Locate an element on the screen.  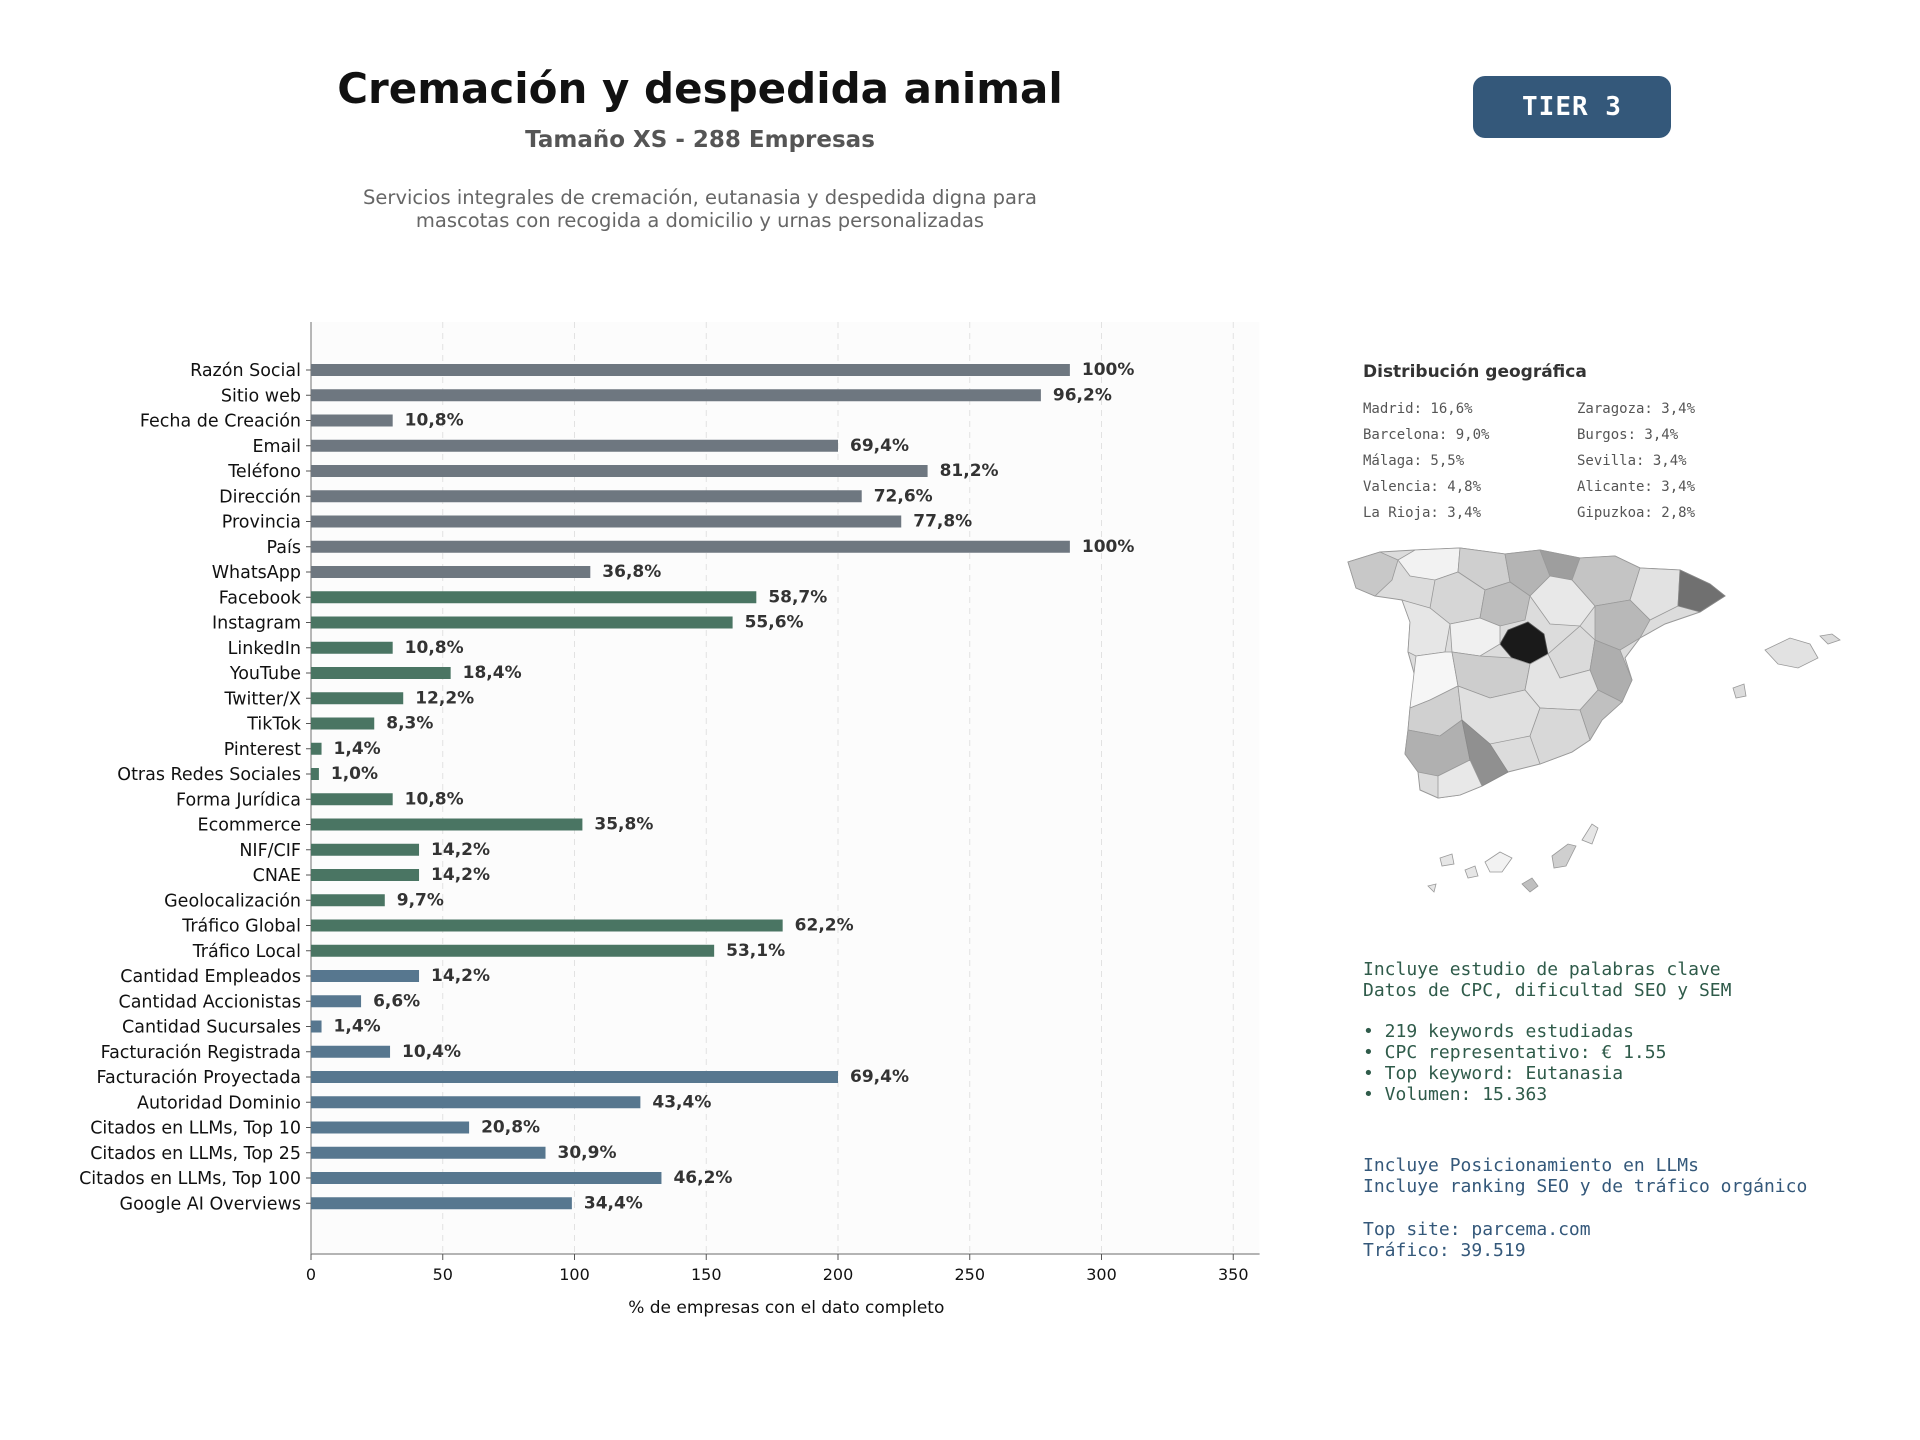
bar-value-label: 1,0% is located at coordinates (354, 774).